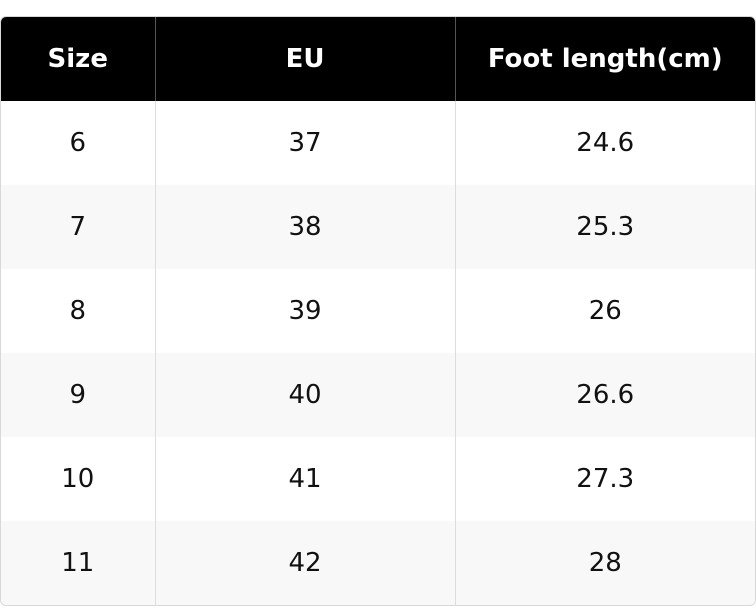  Describe the element at coordinates (78, 395) in the screenshot. I see `table-cell: 9` at that location.